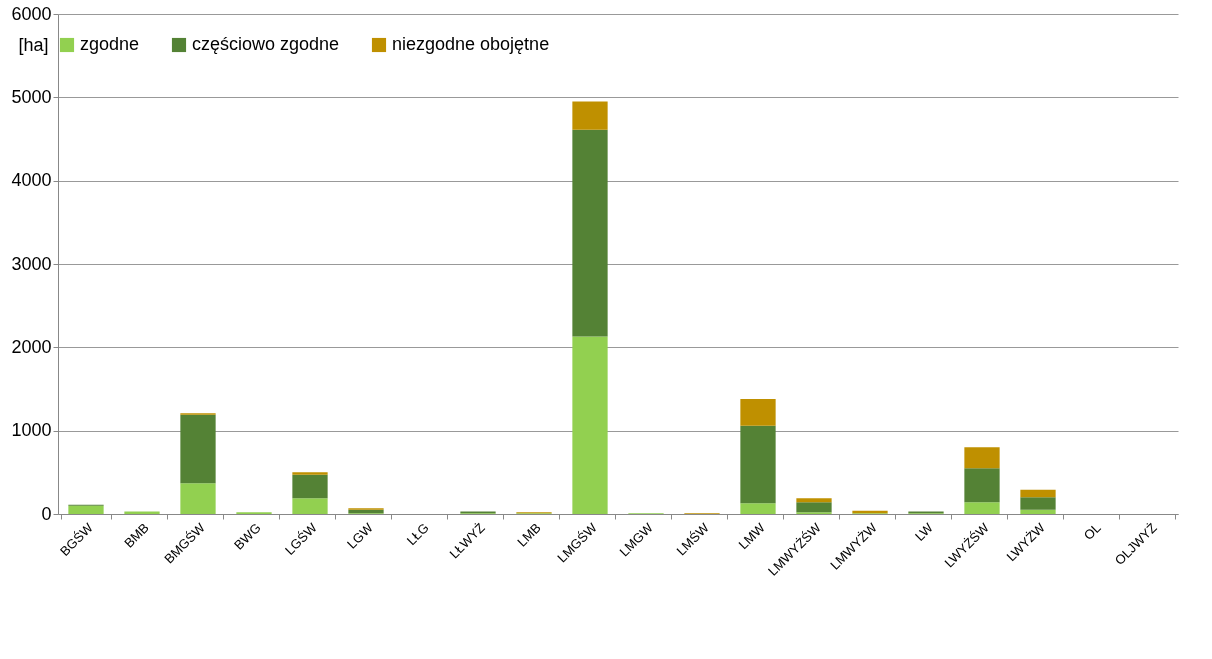  What do you see at coordinates (1092, 531) in the screenshot?
I see `x-tick-label: OL` at bounding box center [1092, 531].